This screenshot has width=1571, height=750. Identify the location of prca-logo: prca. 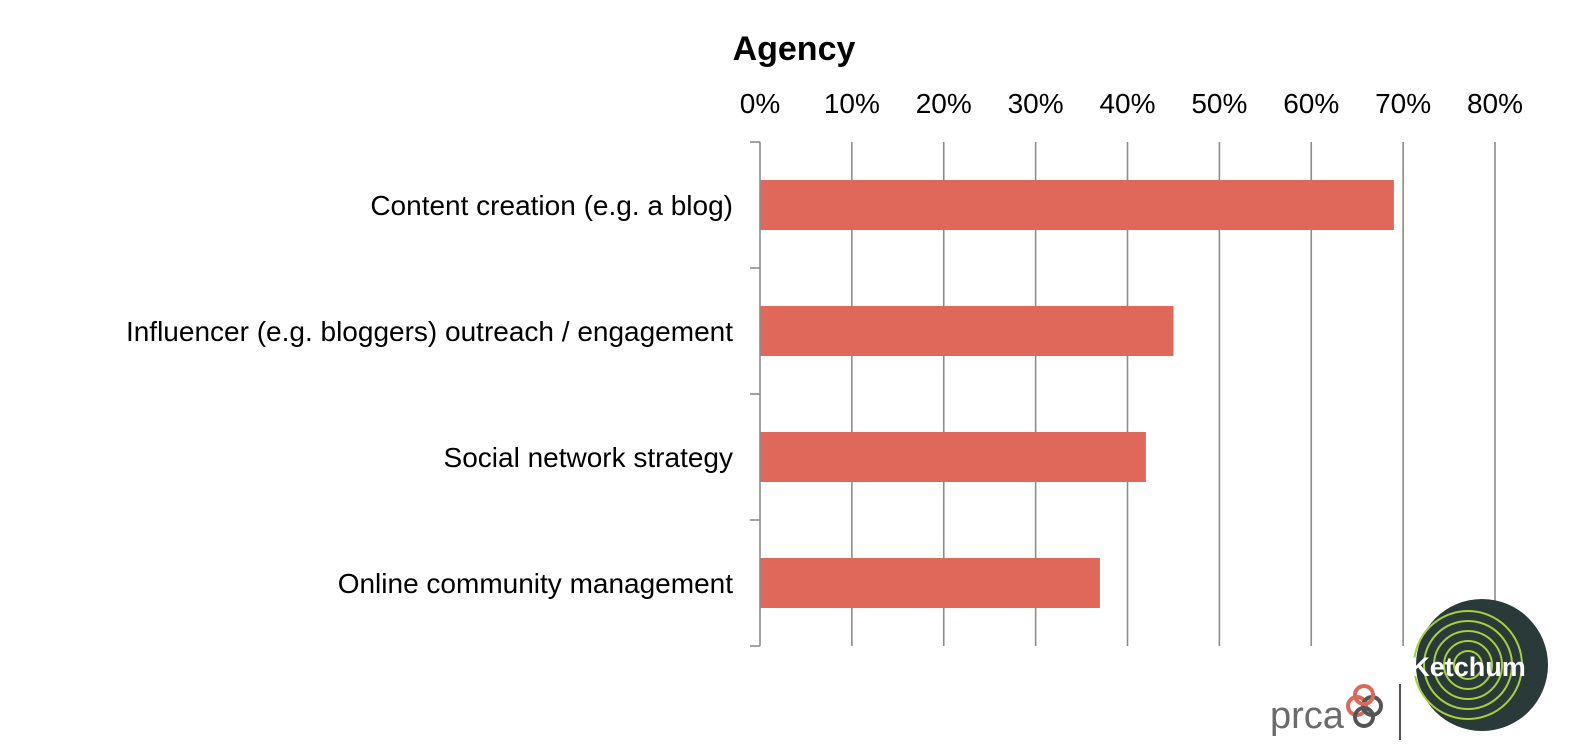
(1335, 712).